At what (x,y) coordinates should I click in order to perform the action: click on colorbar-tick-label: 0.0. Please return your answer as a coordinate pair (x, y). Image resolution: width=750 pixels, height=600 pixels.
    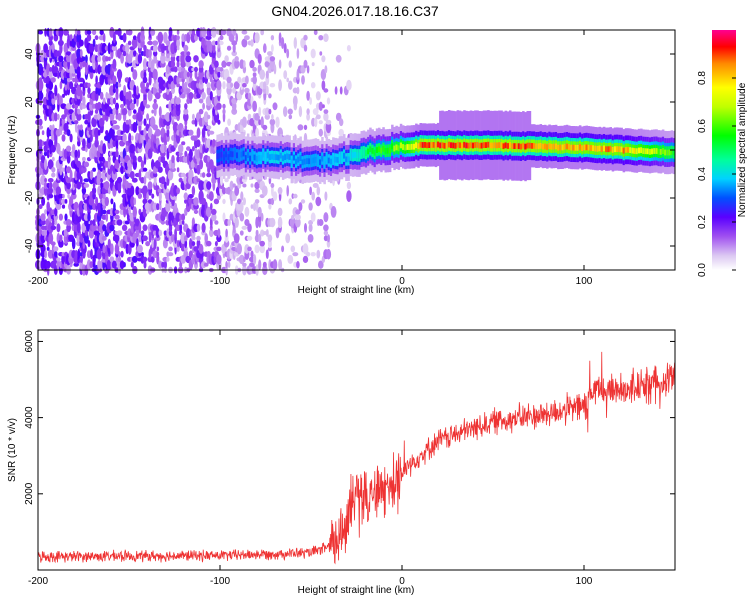
    Looking at the image, I should click on (702, 270).